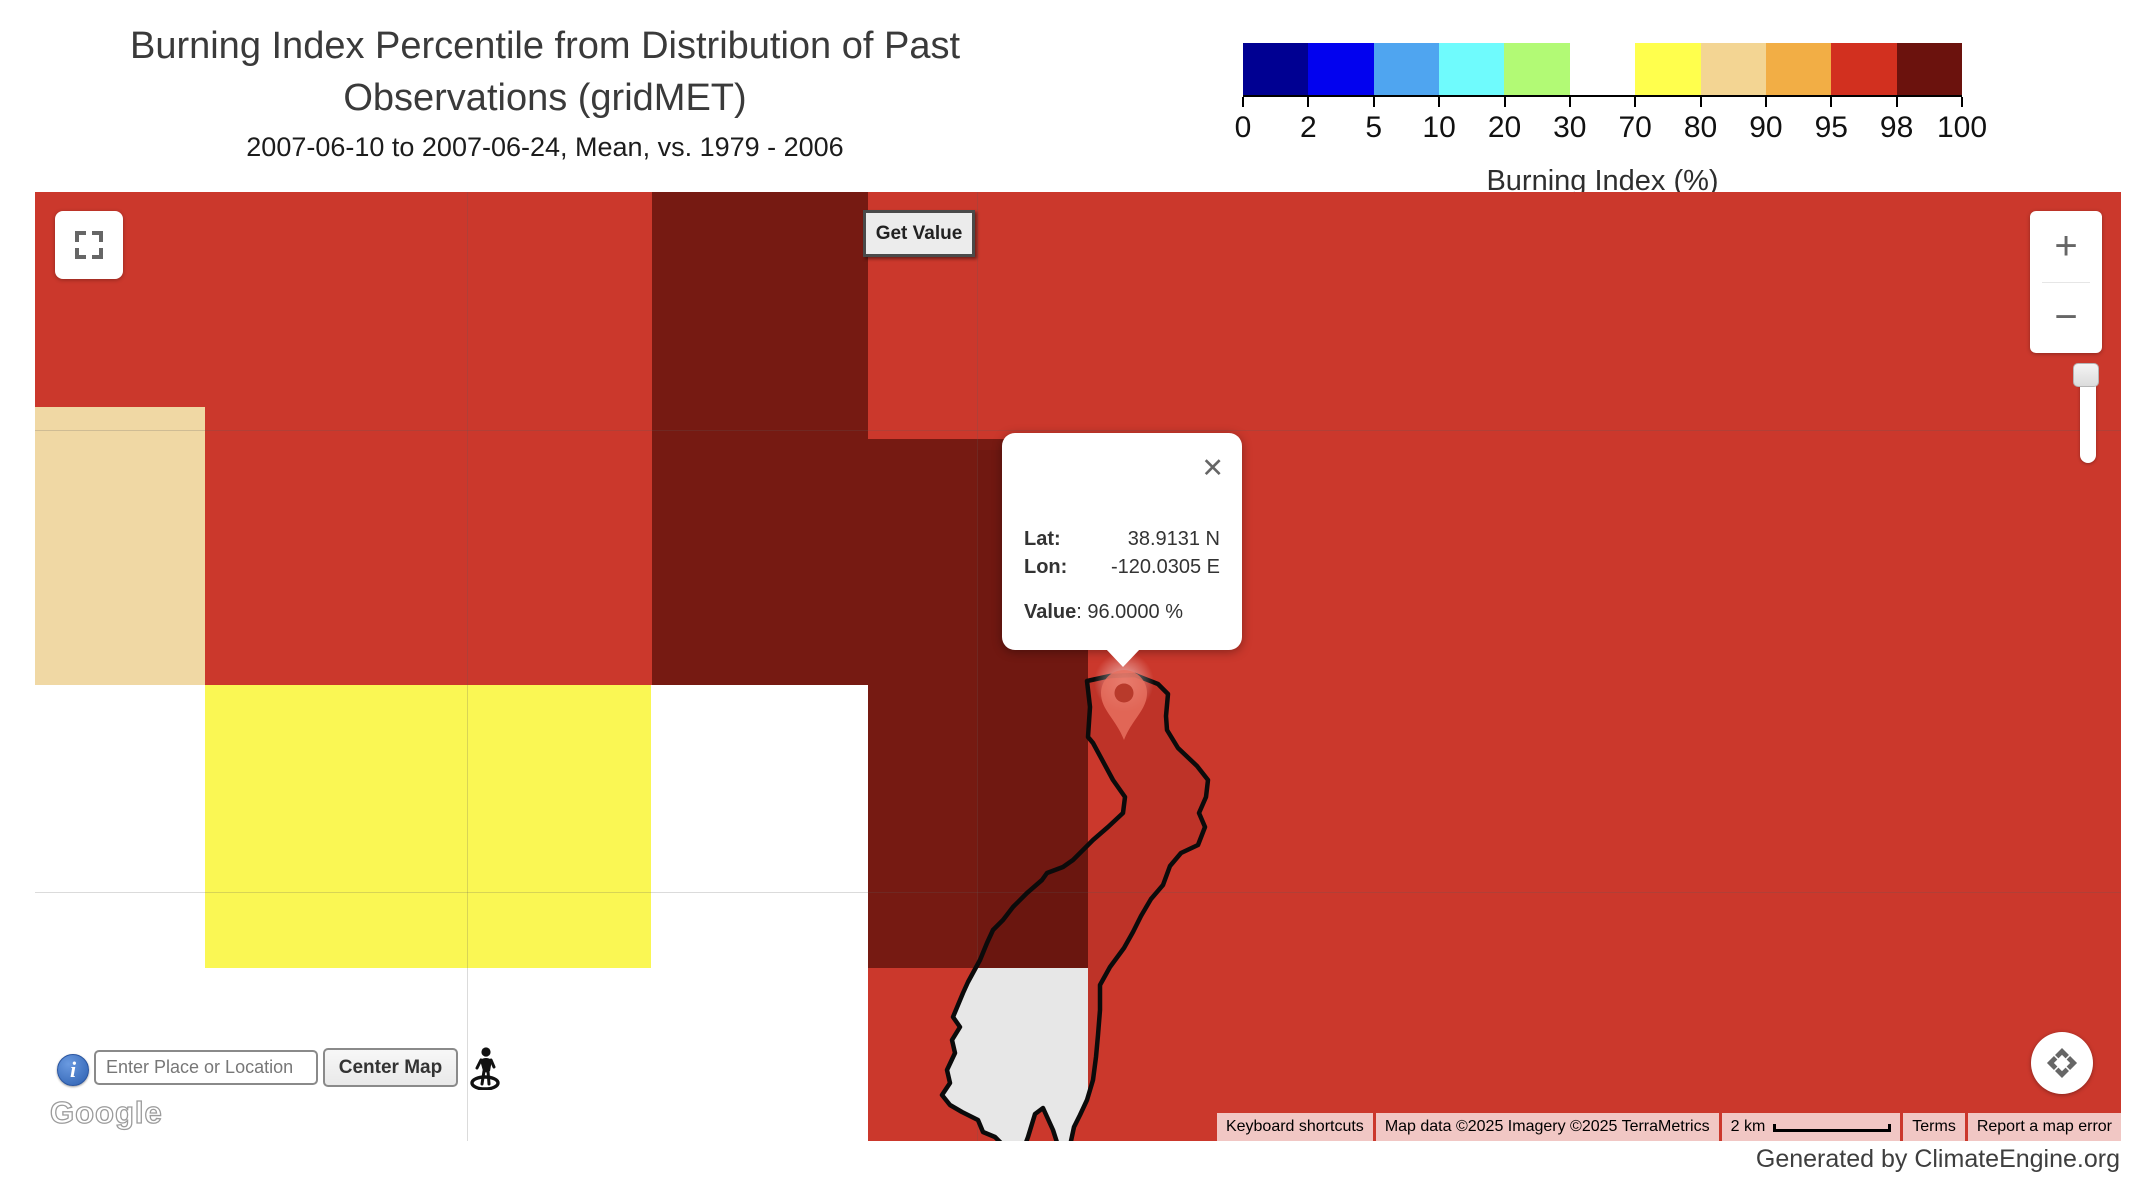 The image size is (2136, 1180). I want to click on scale-bar, so click(1832, 1128).